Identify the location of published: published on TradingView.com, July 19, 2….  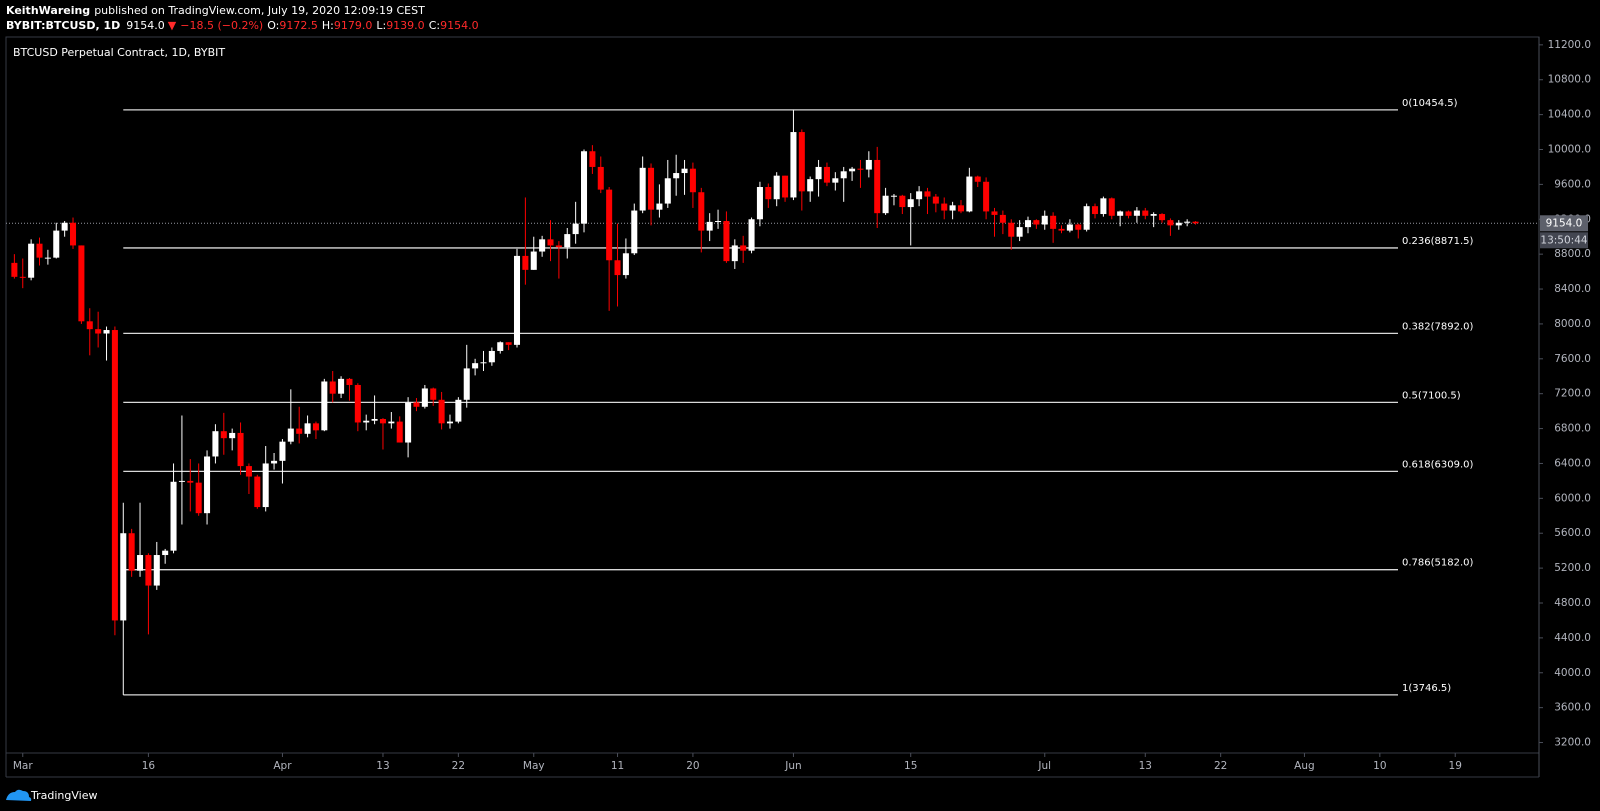
(259, 10).